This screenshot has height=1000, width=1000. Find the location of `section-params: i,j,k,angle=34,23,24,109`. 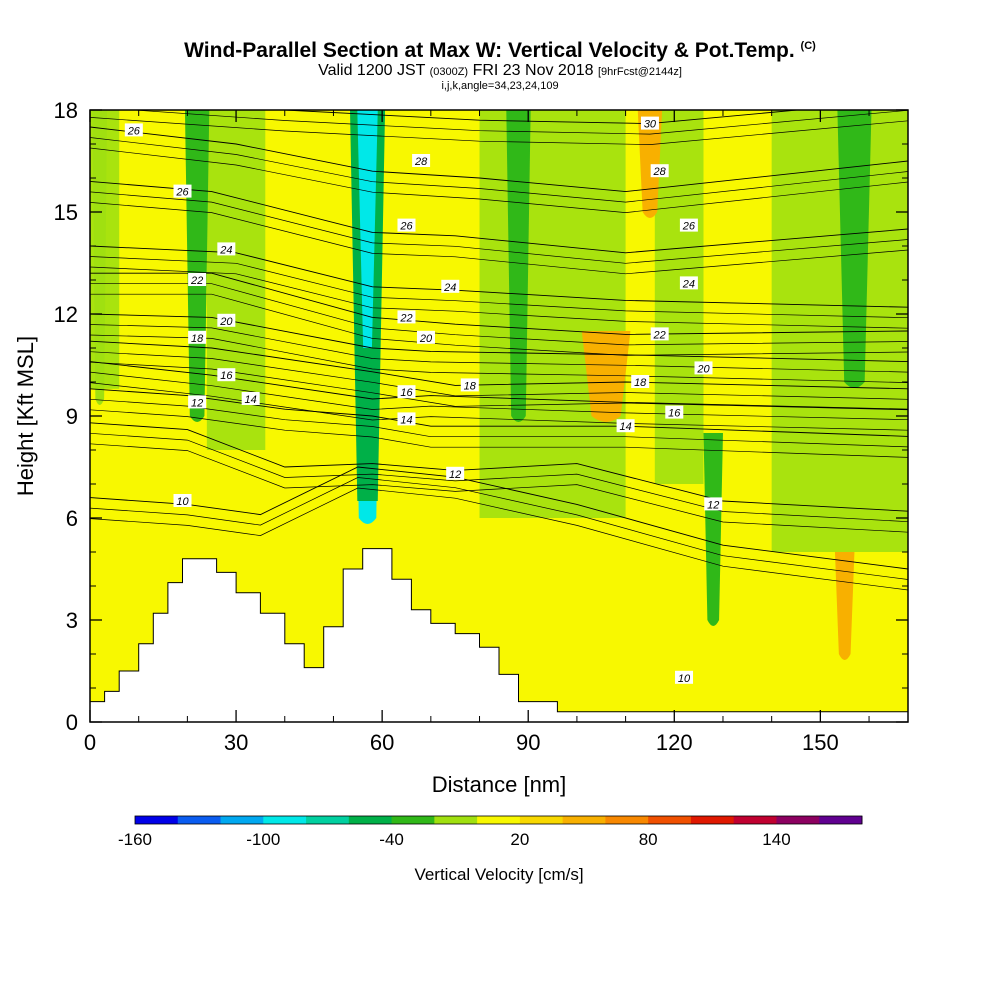

section-params: i,j,k,angle=34,23,24,109 is located at coordinates (500, 86).